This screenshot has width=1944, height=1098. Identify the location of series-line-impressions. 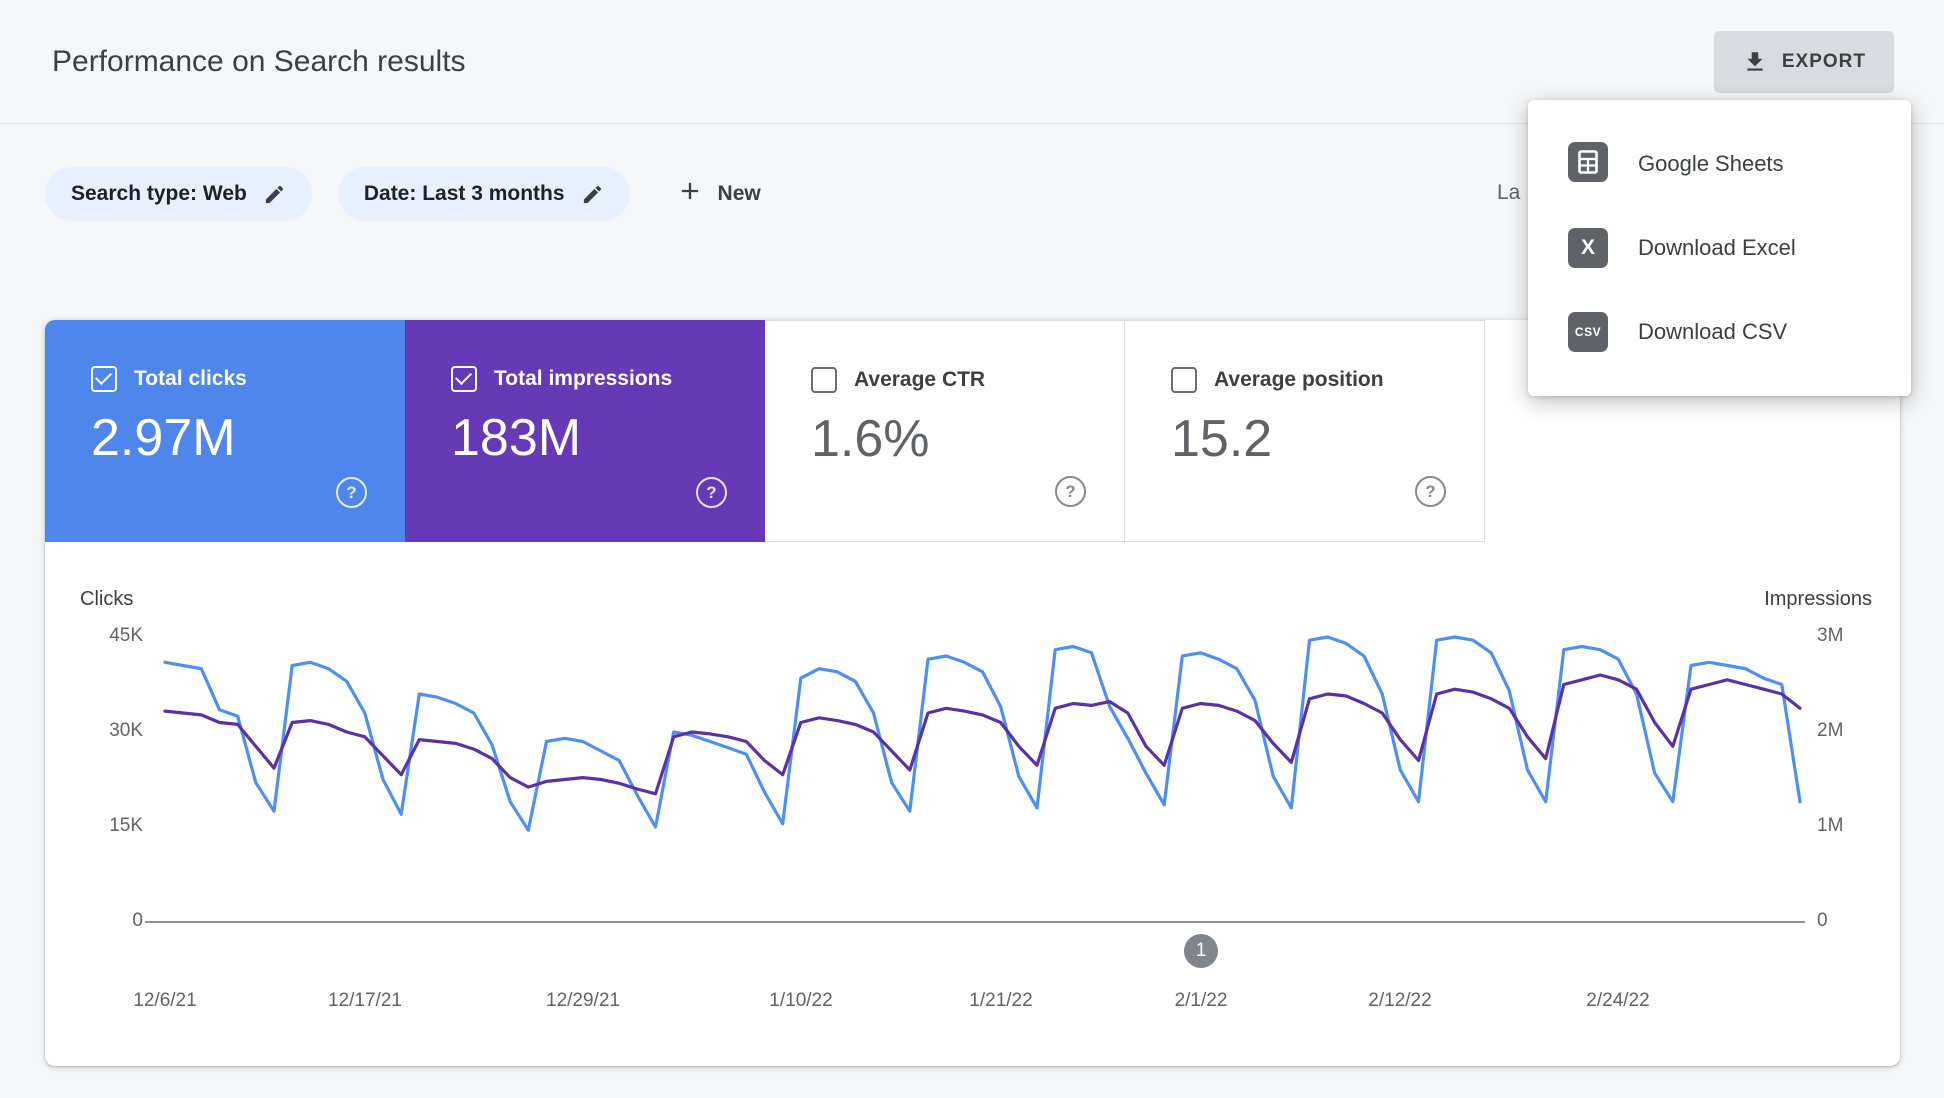
(982, 734).